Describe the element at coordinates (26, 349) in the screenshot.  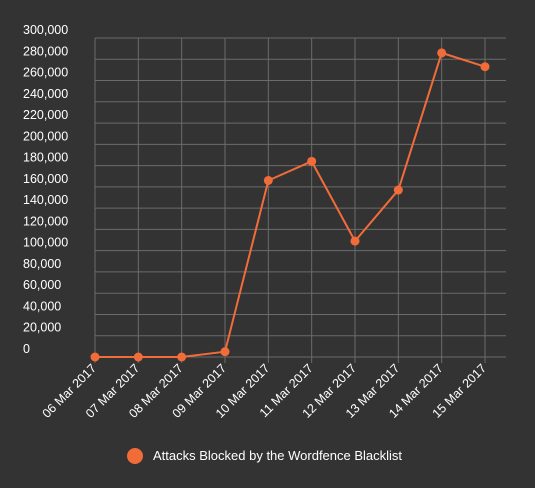
I see `y-tick-label: 0` at that location.